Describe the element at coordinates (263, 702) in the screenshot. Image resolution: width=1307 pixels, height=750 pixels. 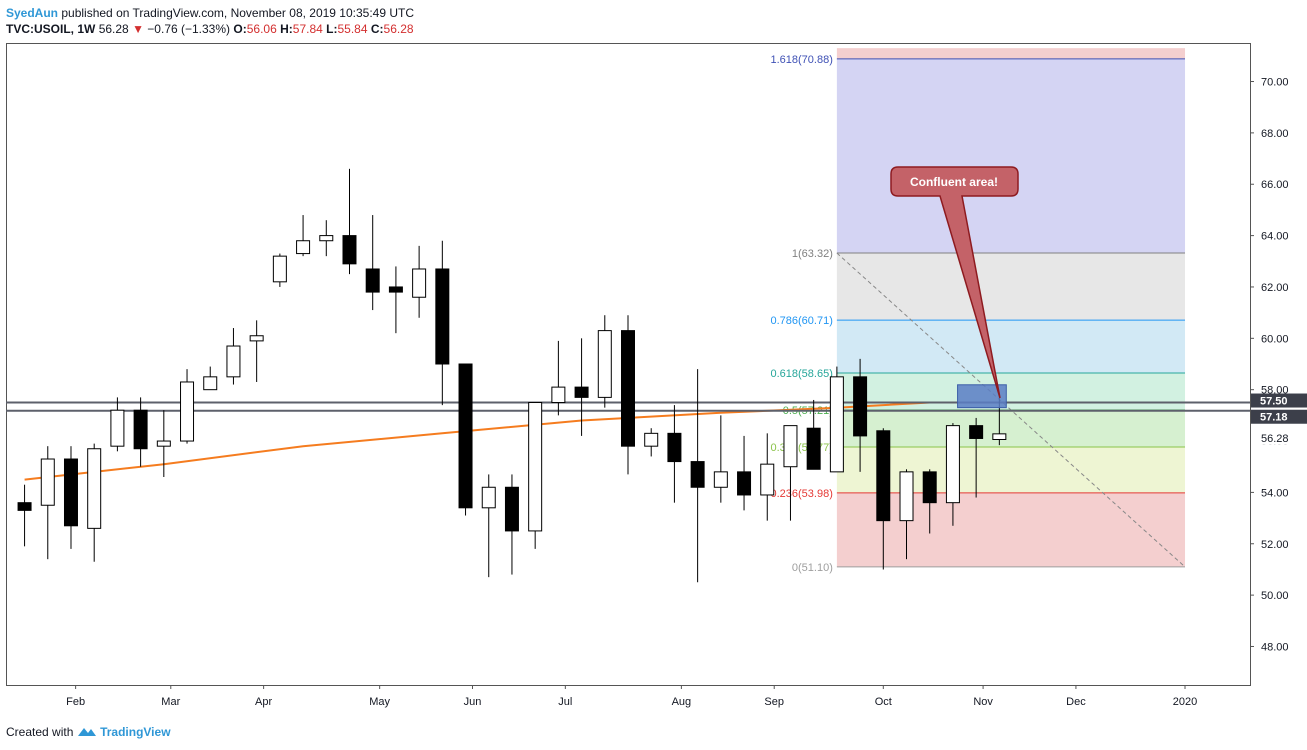
I see `time-tick-label: Apr` at that location.